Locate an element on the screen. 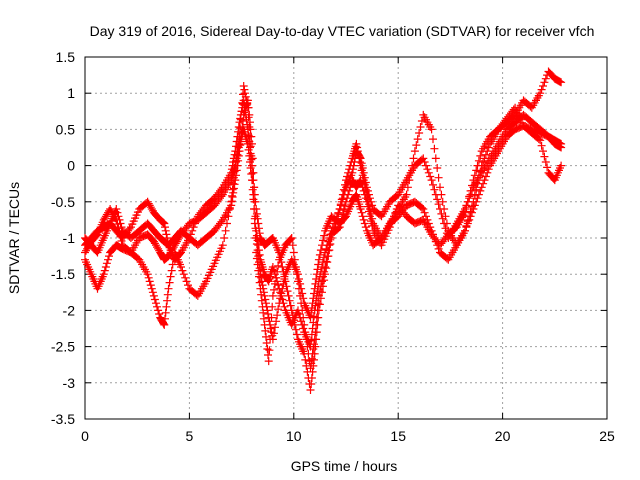 Image resolution: width=640 pixels, height=480 pixels. y-tick-label: 1.5 is located at coordinates (66, 57).